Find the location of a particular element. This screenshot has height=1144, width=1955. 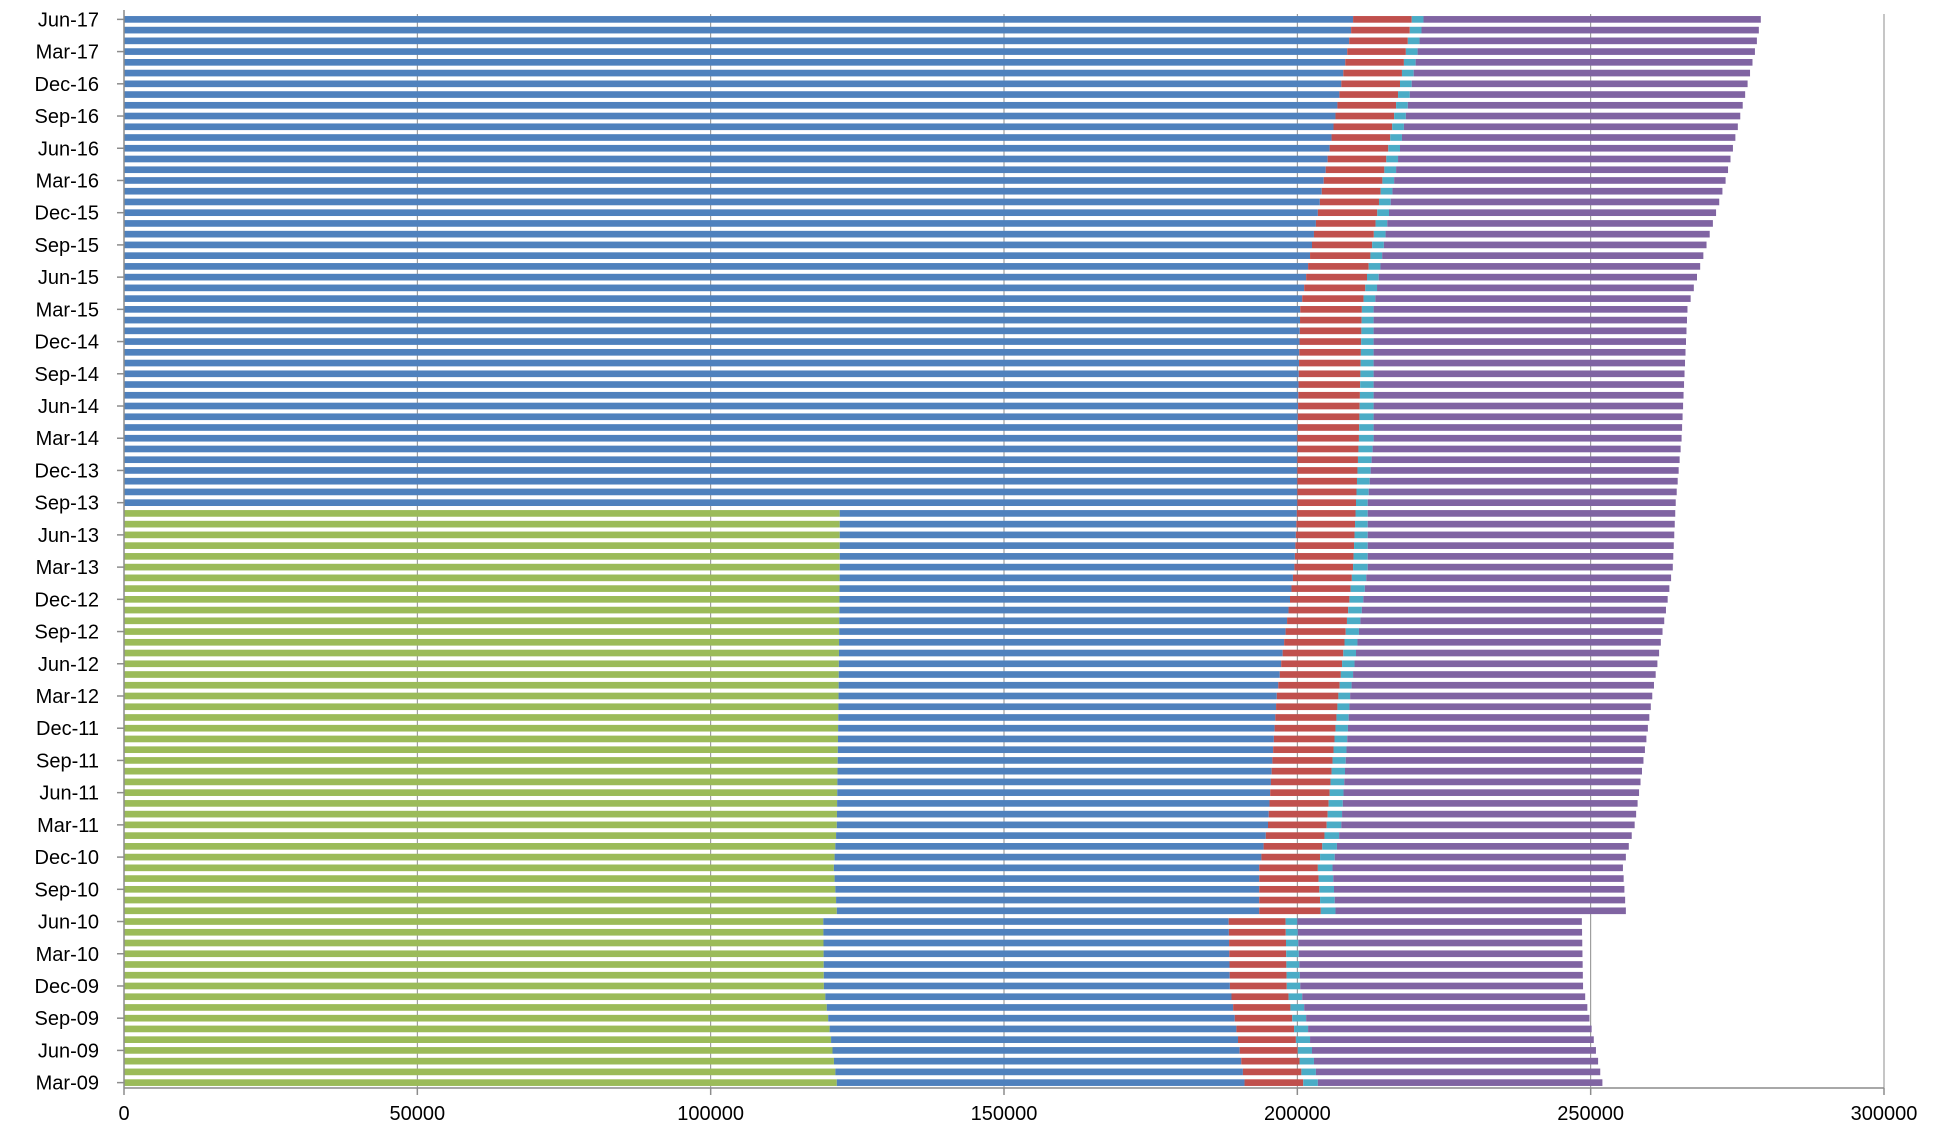

y-tick-label: Jun-09 is located at coordinates (68, 1051).